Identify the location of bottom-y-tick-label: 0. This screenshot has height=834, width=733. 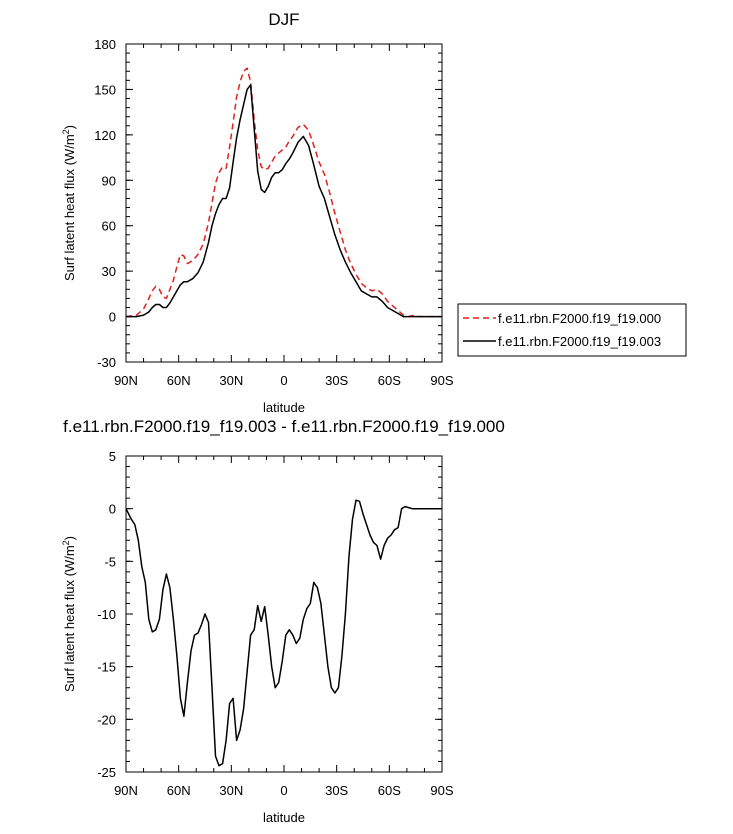
(112, 509).